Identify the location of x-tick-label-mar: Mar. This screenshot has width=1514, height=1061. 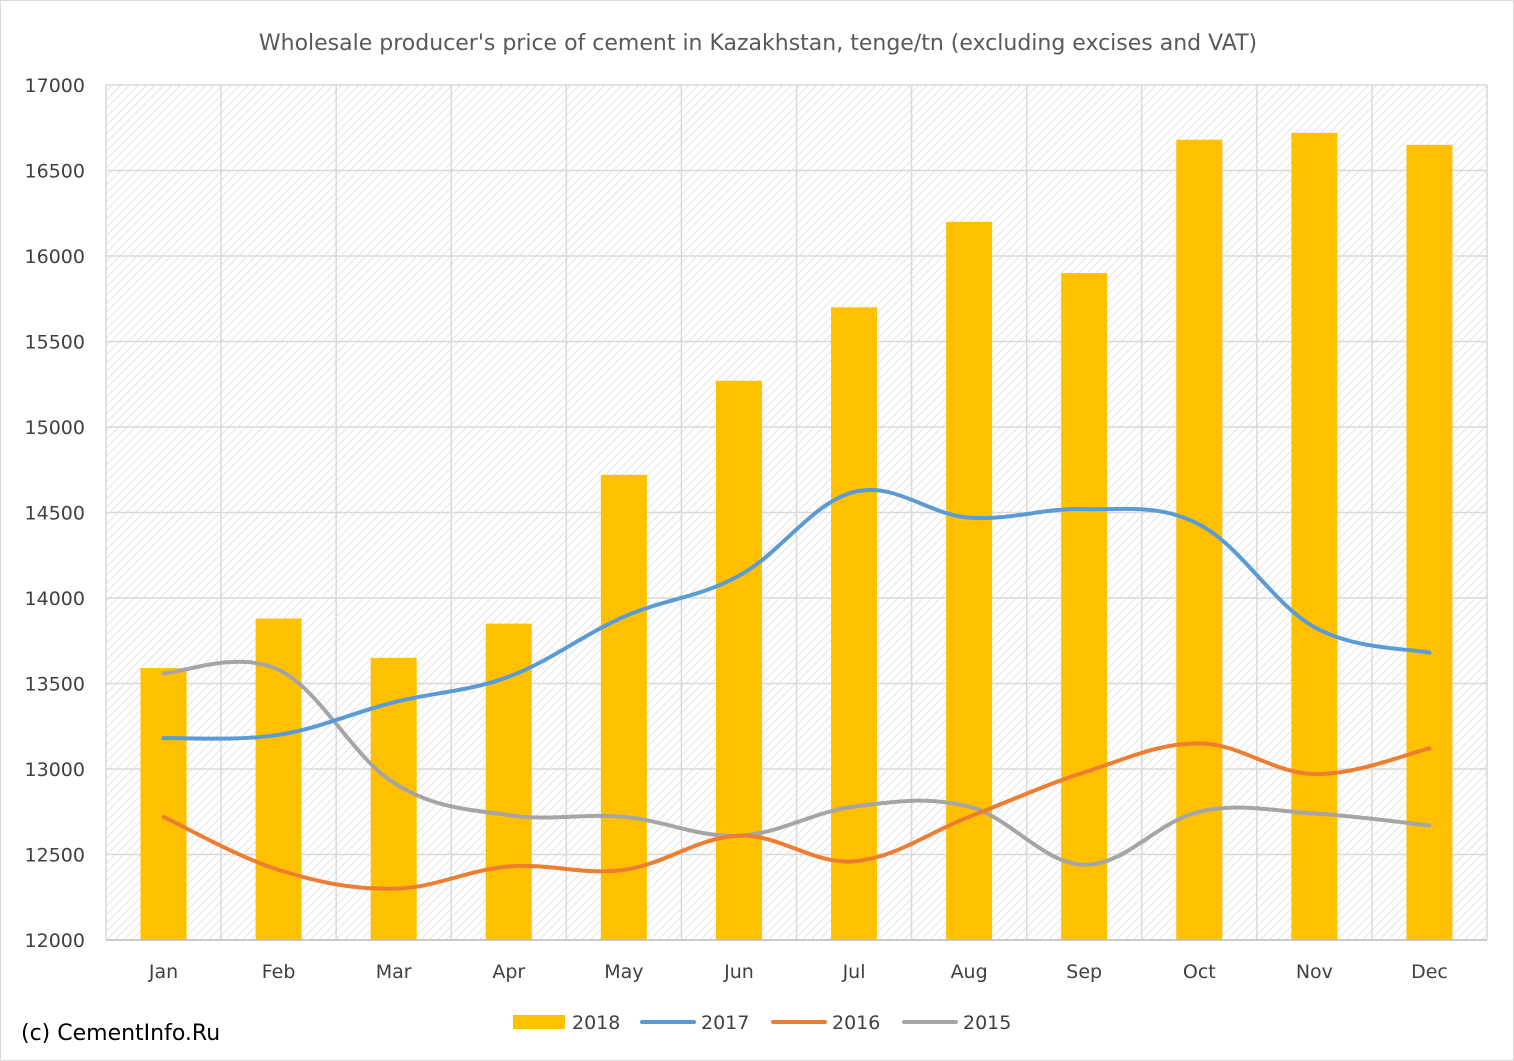
(394, 972).